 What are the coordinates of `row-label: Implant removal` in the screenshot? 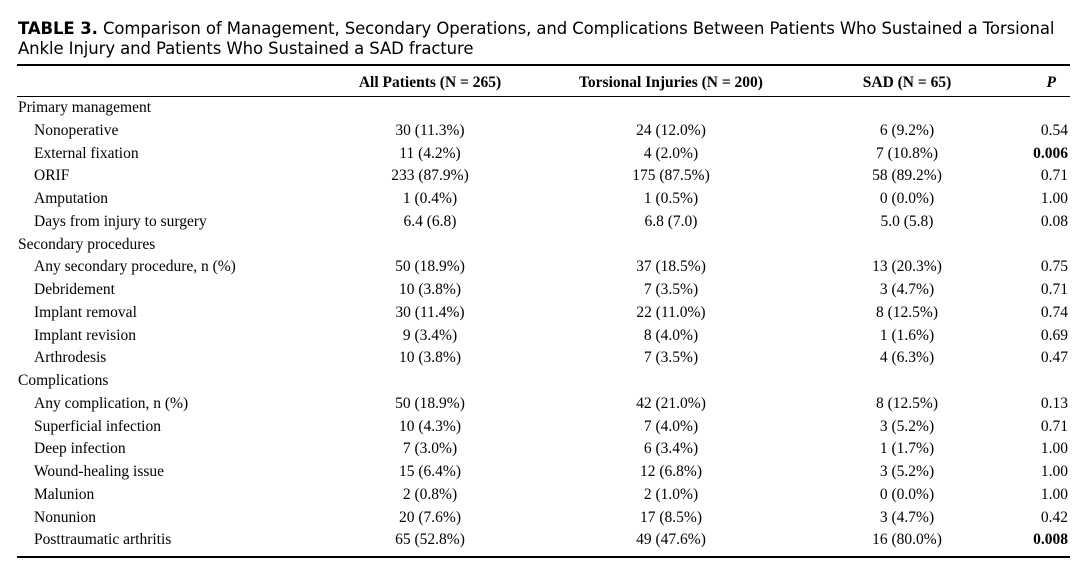 It's located at (85, 312).